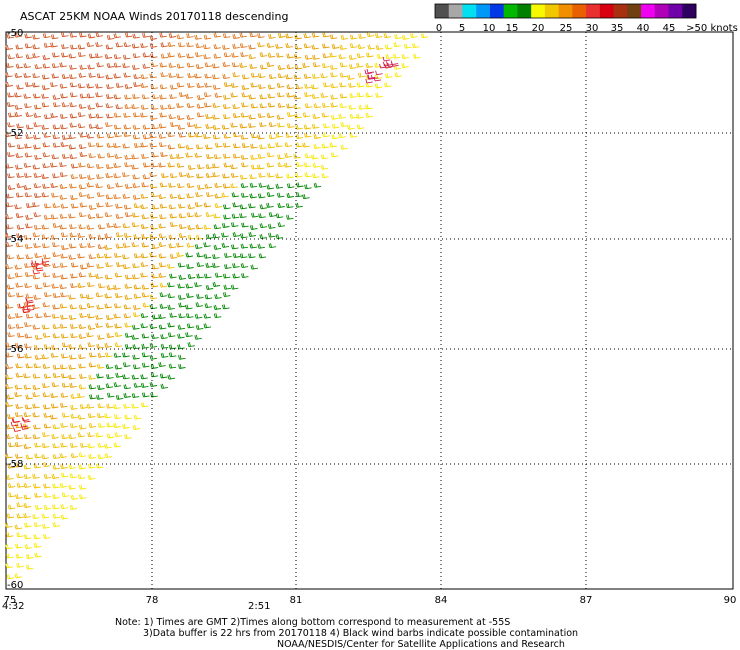 This screenshot has width=740, height=650. I want to click on legend-color-bar, so click(565, 11).